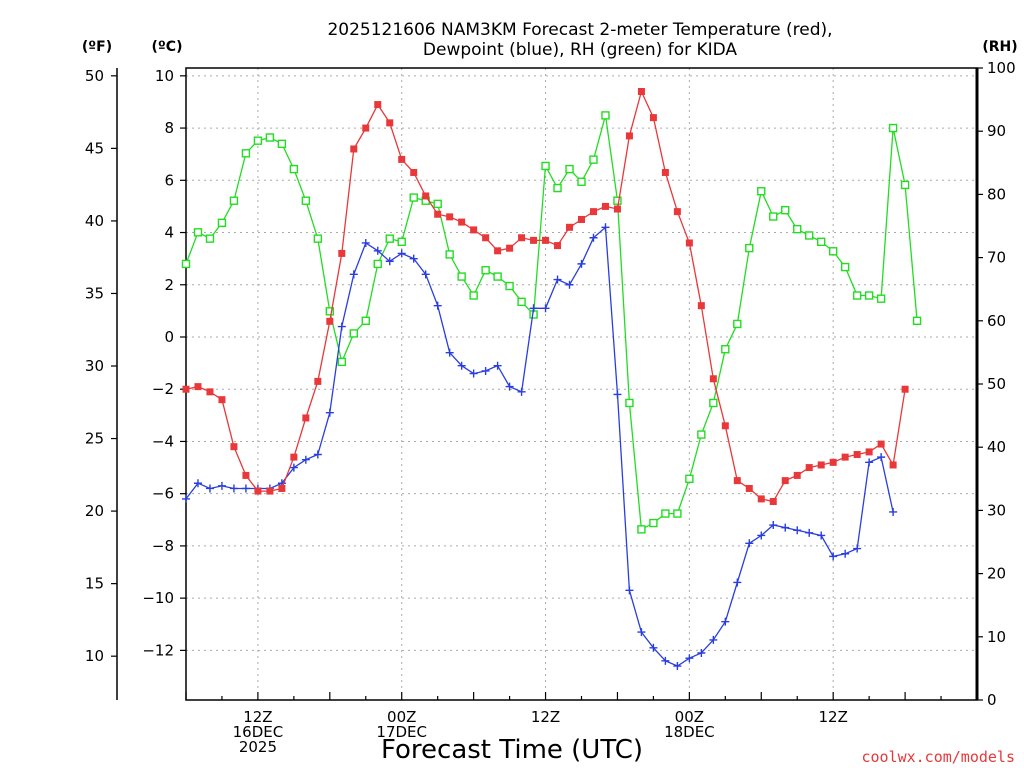  What do you see at coordinates (94, 148) in the screenshot?
I see `fahrenheit-tick-label: 45` at bounding box center [94, 148].